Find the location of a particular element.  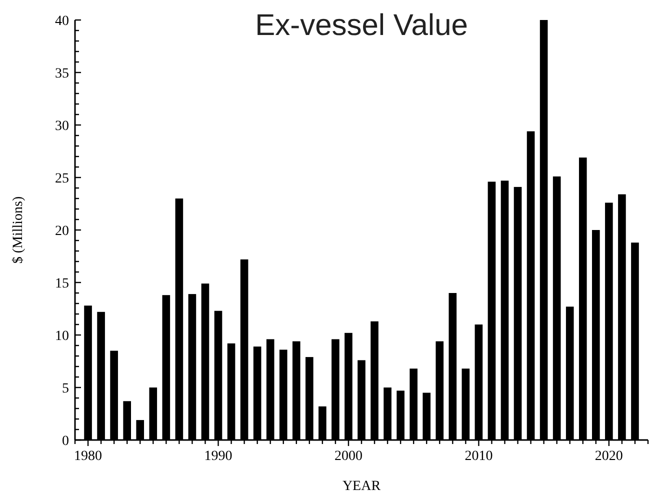

y-tick-label: 20 is located at coordinates (62, 231).